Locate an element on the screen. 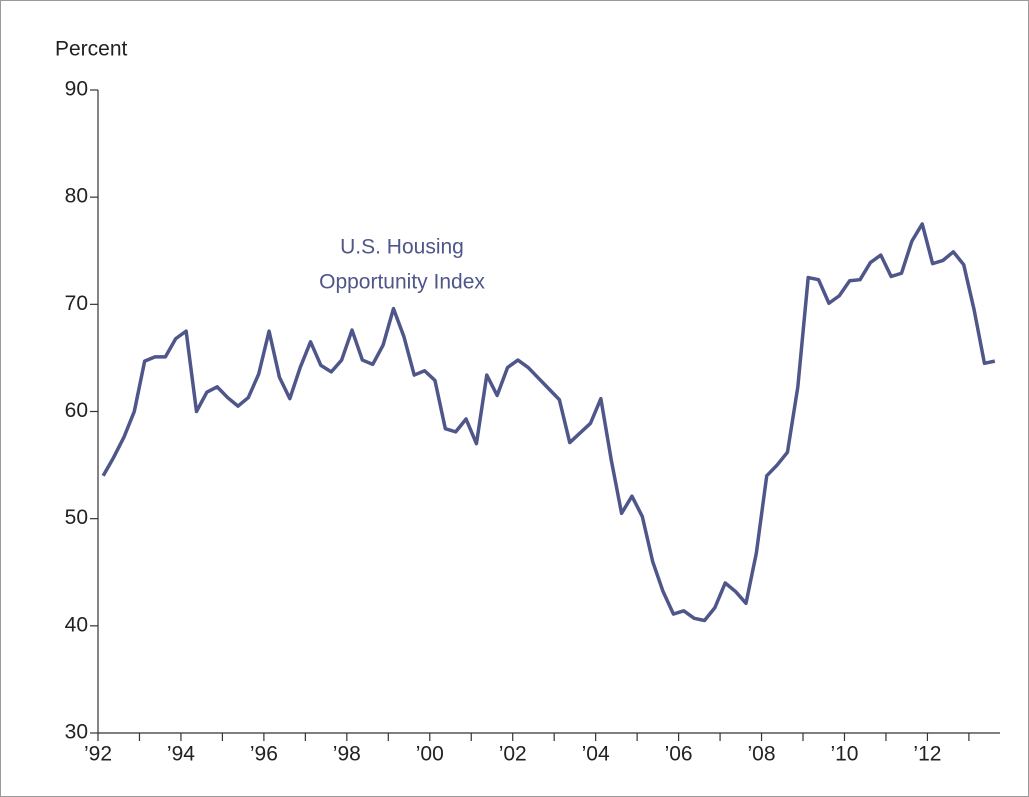 Image resolution: width=1029 pixels, height=797 pixels. y-tick-label: 90 is located at coordinates (76, 89).